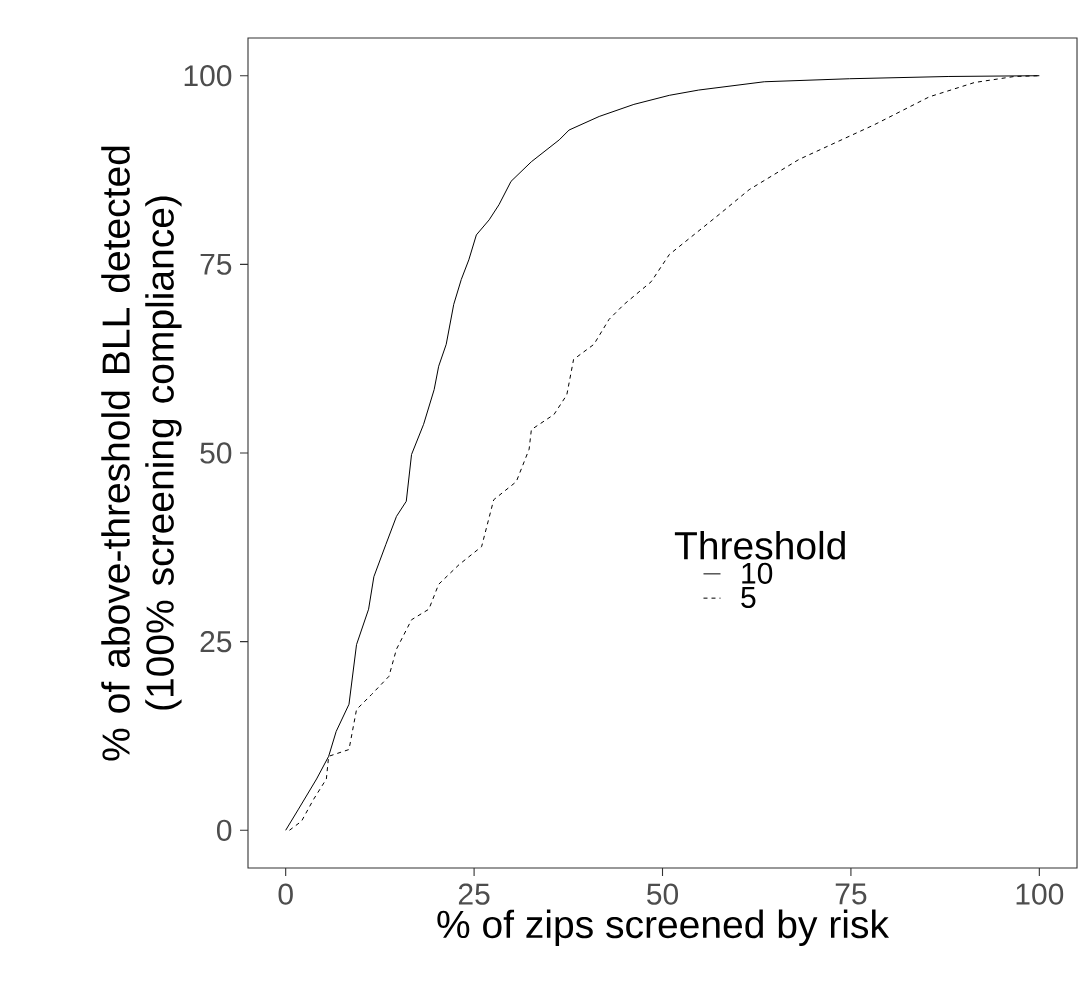  I want to click on y-tick-label: 0, so click(224, 830).